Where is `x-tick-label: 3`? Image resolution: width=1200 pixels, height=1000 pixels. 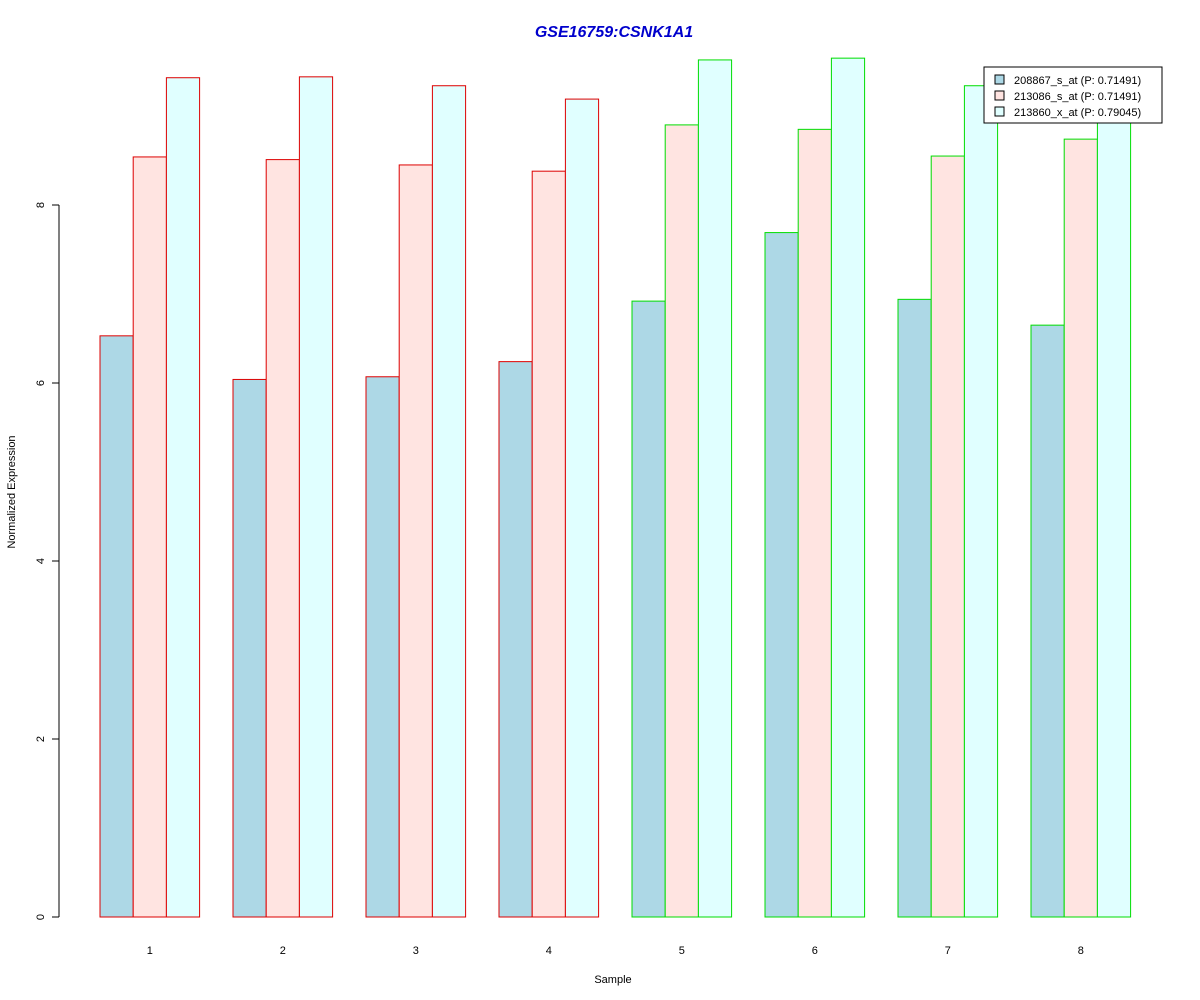
x-tick-label: 3 is located at coordinates (416, 951).